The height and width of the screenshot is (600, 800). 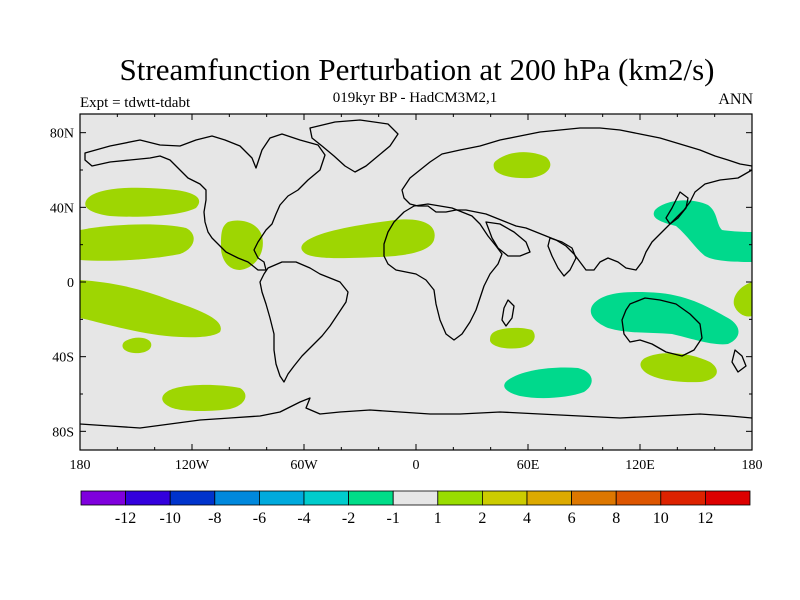 What do you see at coordinates (415, 98) in the screenshot?
I see `plot-subtitle: 019kyr BP - HadCM3M2,1` at bounding box center [415, 98].